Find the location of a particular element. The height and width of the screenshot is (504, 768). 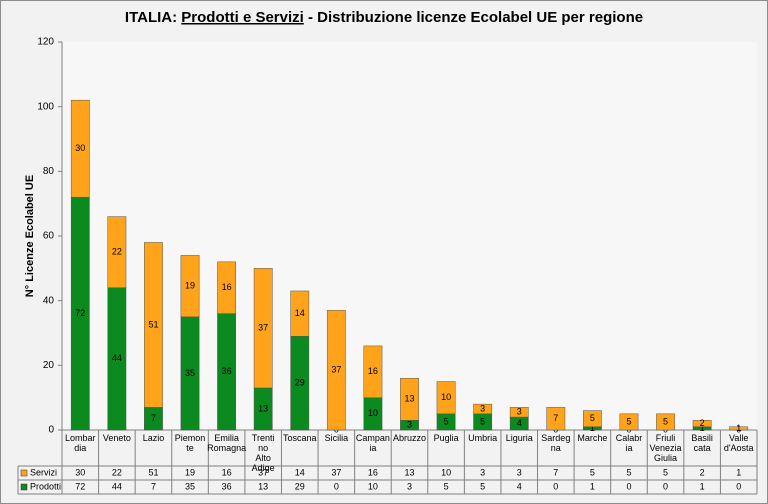

value-label: 29 is located at coordinates (300, 382).